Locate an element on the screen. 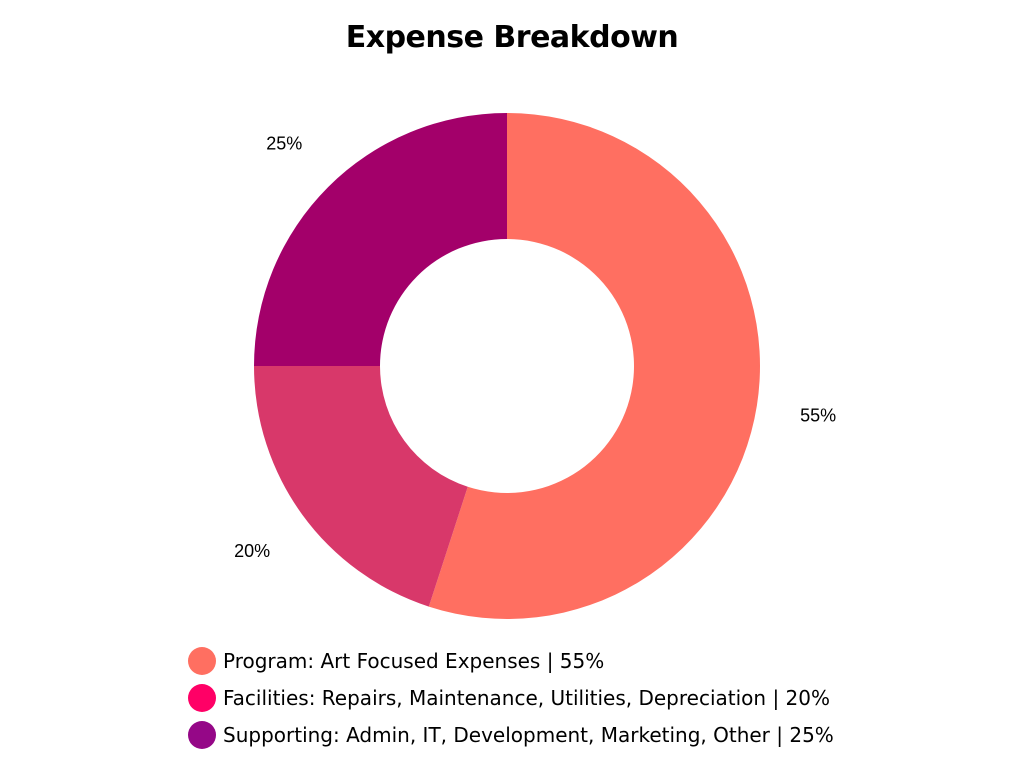  legend-item-0: Program: Art Focused Expenses | 55% is located at coordinates (578, 660).